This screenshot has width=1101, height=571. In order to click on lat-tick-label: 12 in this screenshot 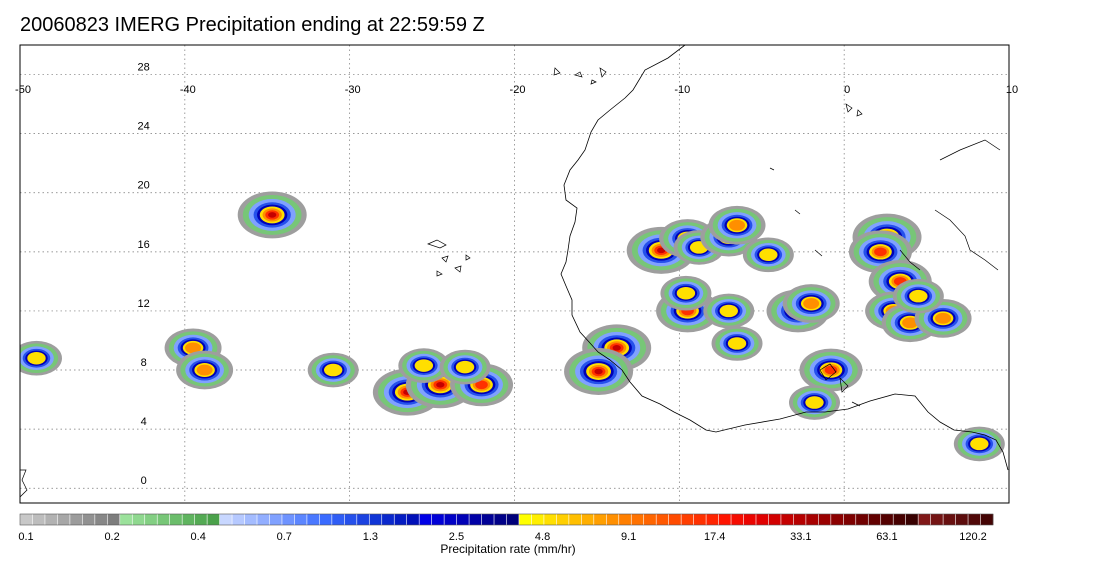, I will do `click(144, 304)`.